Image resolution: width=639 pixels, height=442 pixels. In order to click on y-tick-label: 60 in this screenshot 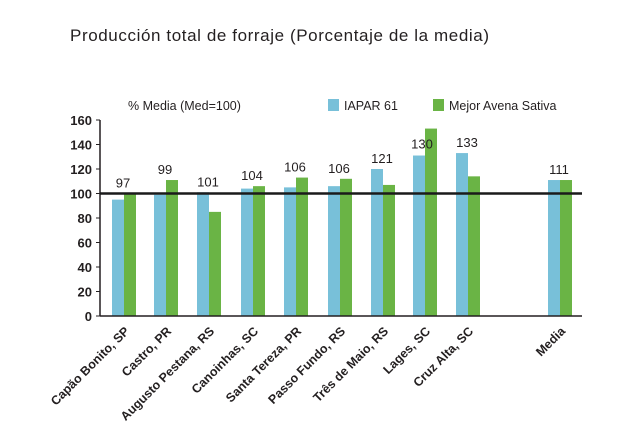, I will do `click(85, 243)`.